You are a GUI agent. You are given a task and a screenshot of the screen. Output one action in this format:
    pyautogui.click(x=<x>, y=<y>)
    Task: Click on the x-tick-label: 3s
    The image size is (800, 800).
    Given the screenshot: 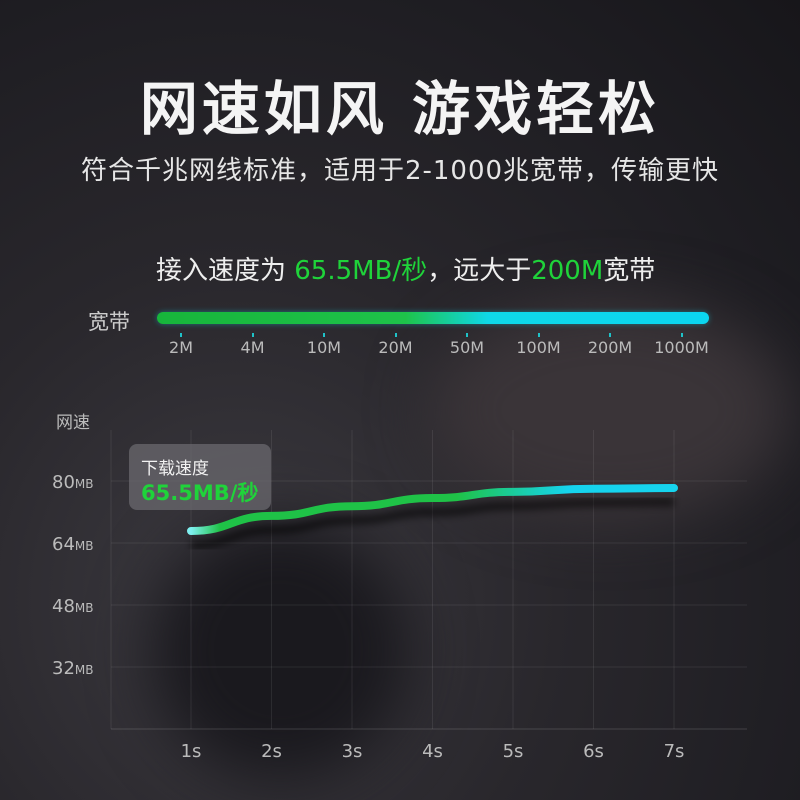 What is the action you would take?
    pyautogui.click(x=352, y=751)
    